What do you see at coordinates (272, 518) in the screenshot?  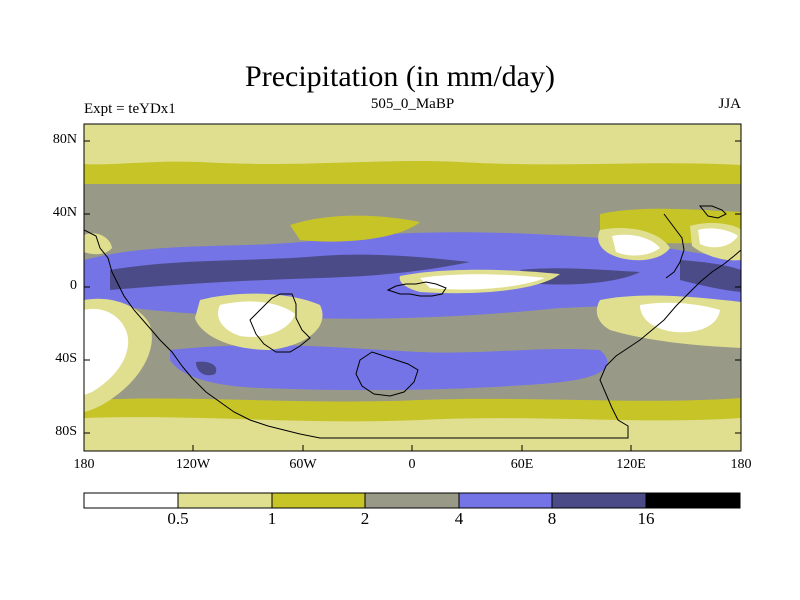 I see `colorbar-label: 1` at bounding box center [272, 518].